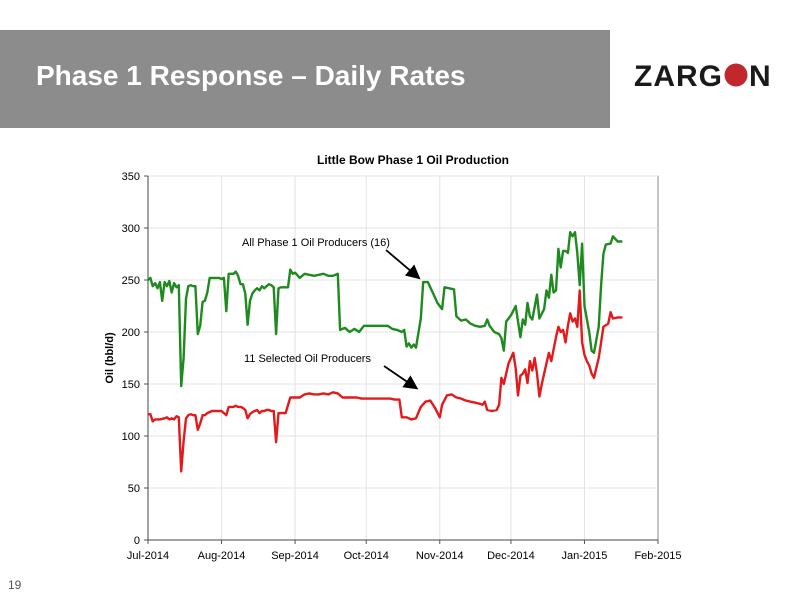 The height and width of the screenshot is (600, 800). Describe the element at coordinates (134, 489) in the screenshot. I see `y-tick-label: 50` at that location.